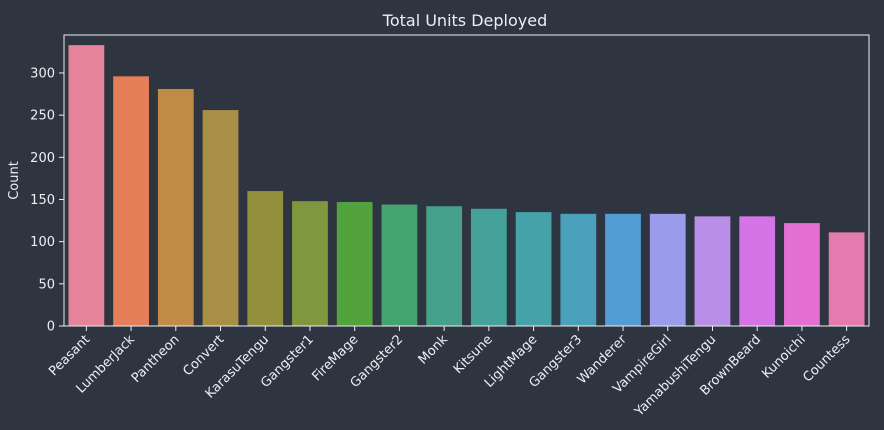  I want to click on bar-peasant, so click(86, 186).